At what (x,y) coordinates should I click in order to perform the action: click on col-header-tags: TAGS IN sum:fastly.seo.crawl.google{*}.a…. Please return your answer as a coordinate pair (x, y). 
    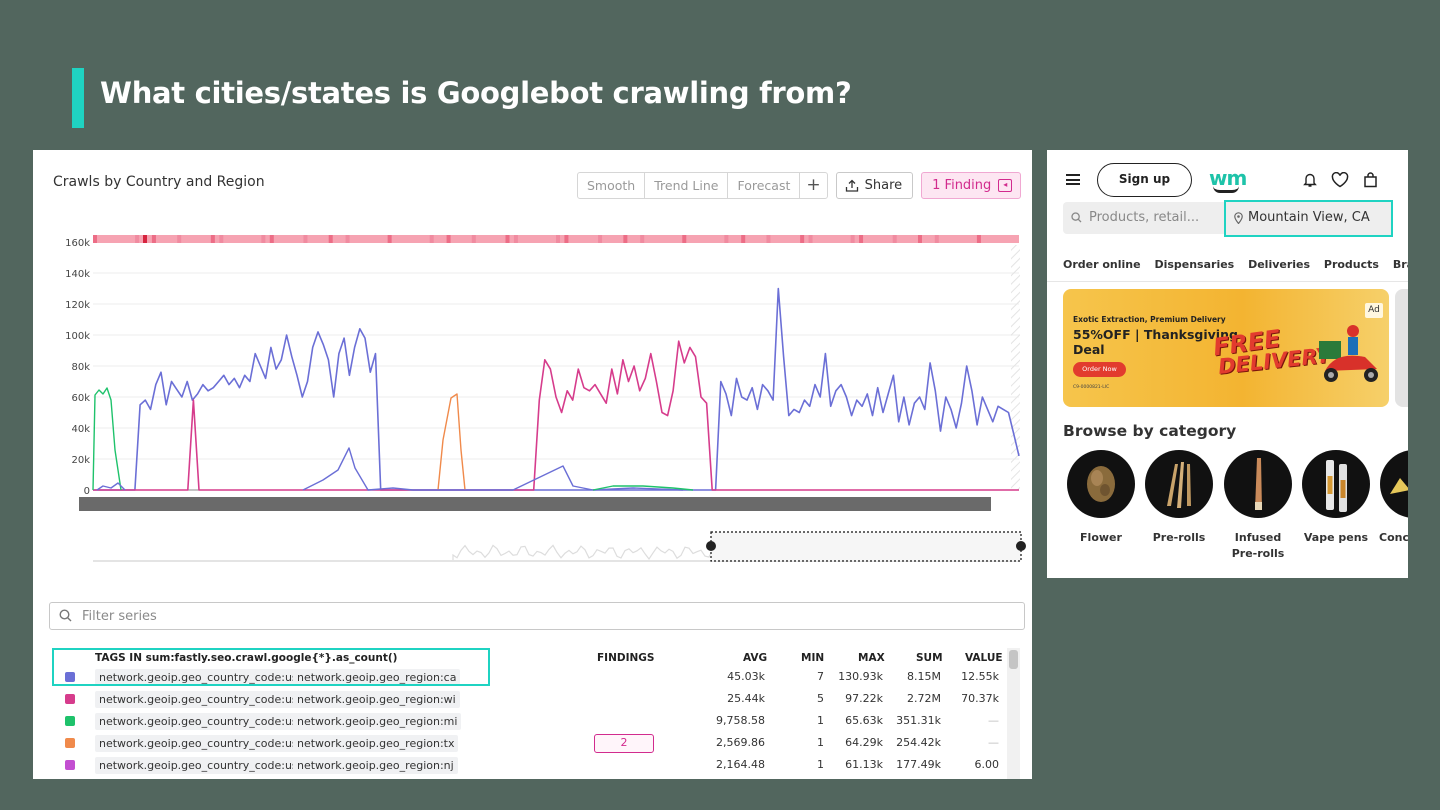
    Looking at the image, I should click on (246, 658).